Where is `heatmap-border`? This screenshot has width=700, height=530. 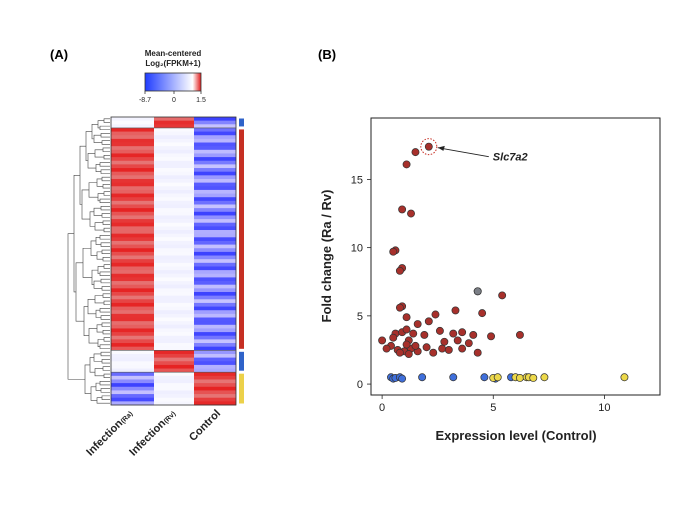 heatmap-border is located at coordinates (173, 261).